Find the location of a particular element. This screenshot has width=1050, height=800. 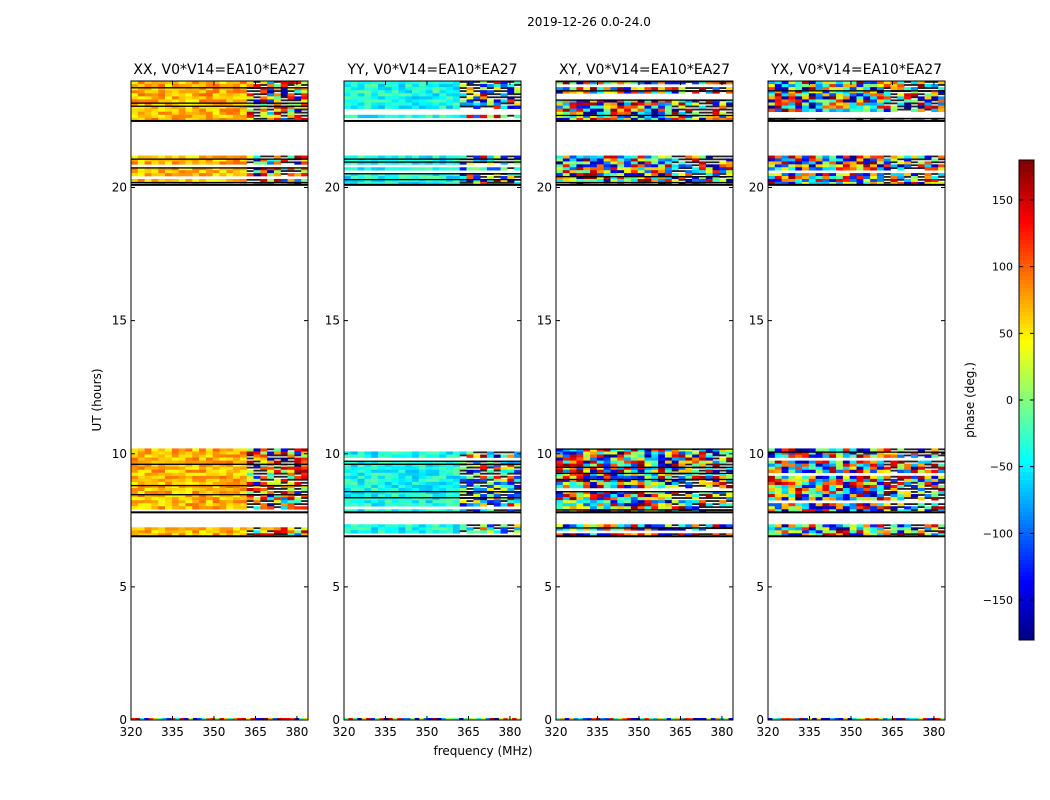

colorbar-tick-label: −150 is located at coordinates (998, 600).